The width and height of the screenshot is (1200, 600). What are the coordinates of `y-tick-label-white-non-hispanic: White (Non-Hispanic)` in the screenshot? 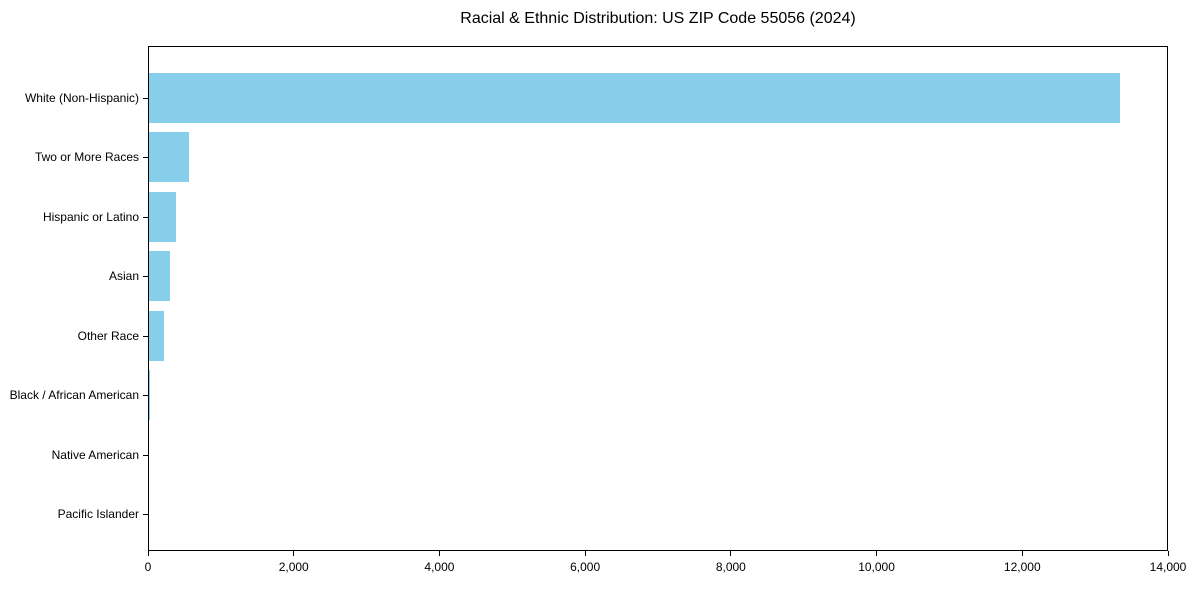 It's located at (81, 97).